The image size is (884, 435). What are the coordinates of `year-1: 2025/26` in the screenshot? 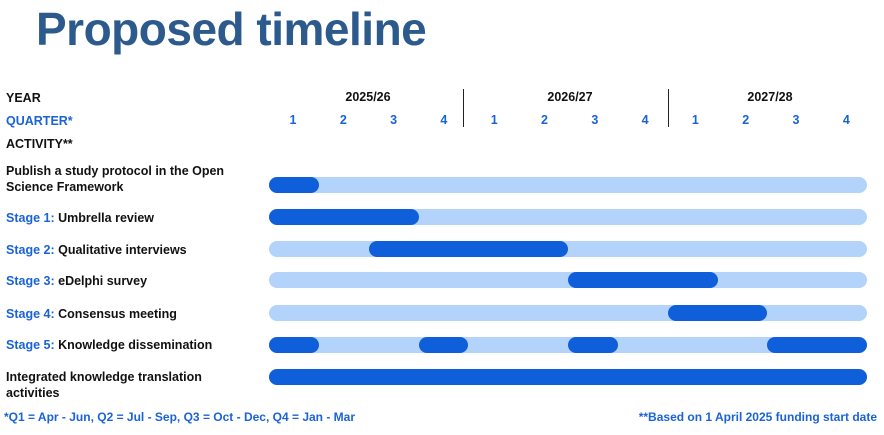 It's located at (368, 97).